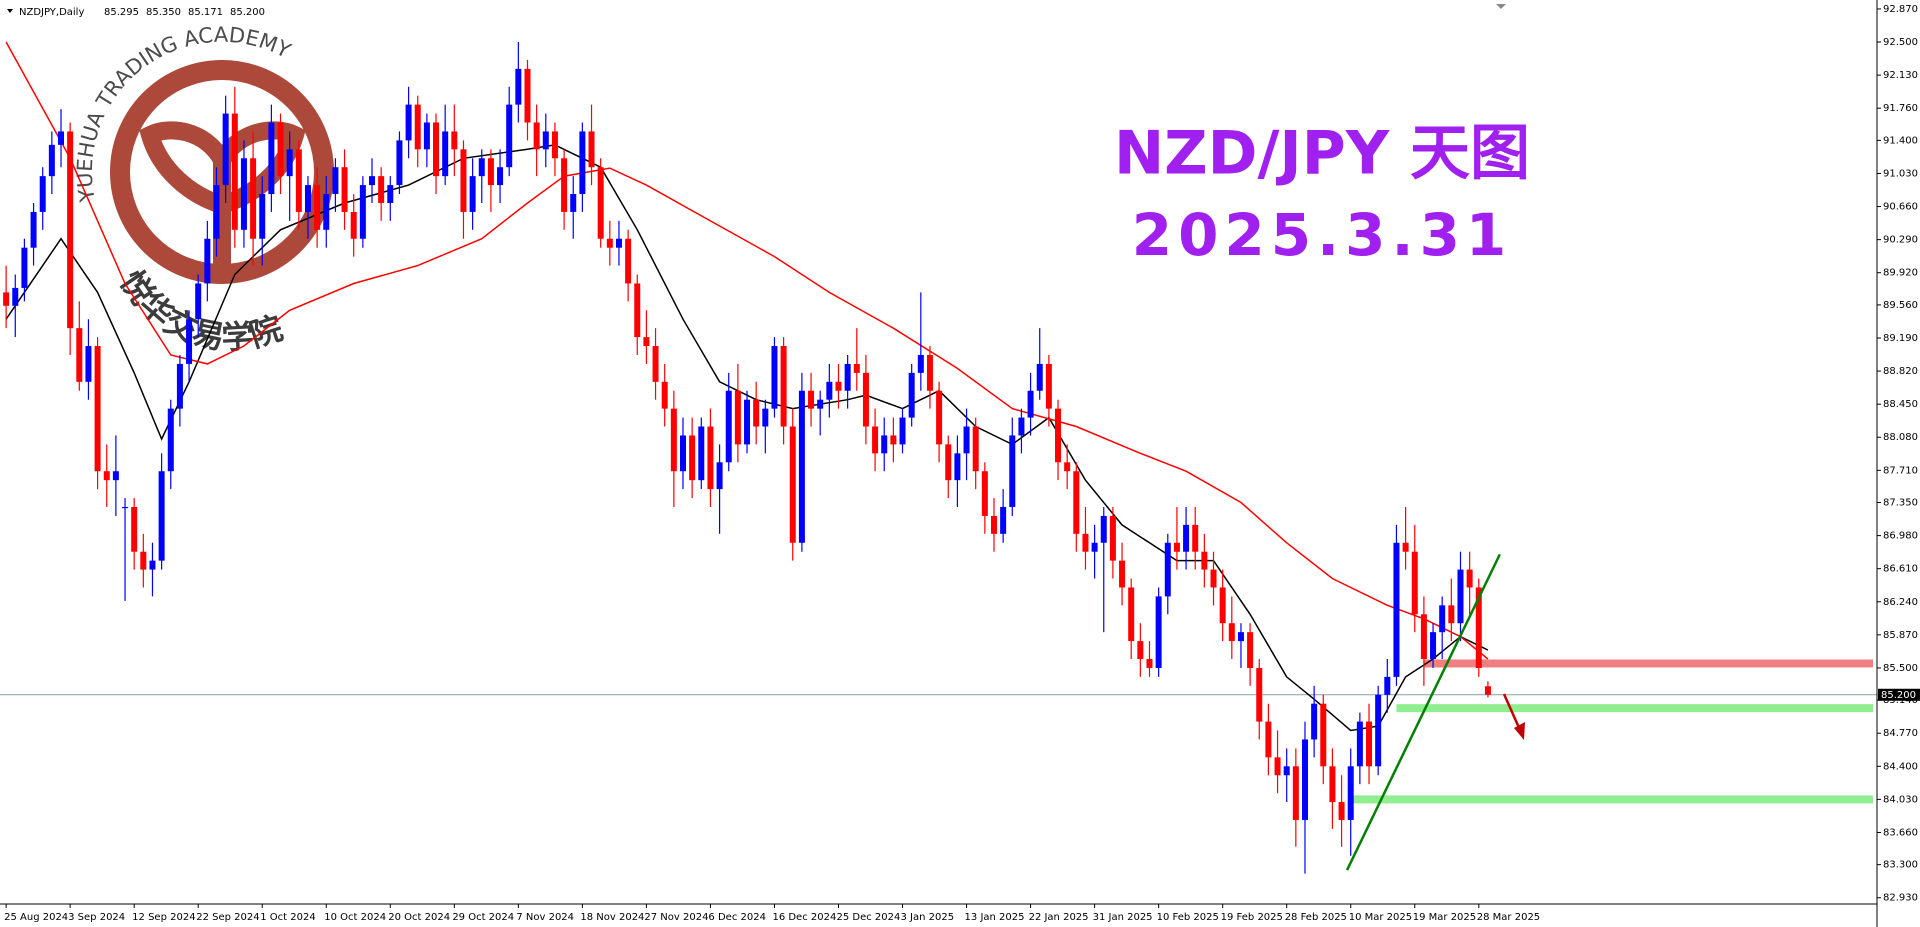 This screenshot has width=1920, height=927. What do you see at coordinates (247, 12) in the screenshot?
I see `header-value: 85.200` at bounding box center [247, 12].